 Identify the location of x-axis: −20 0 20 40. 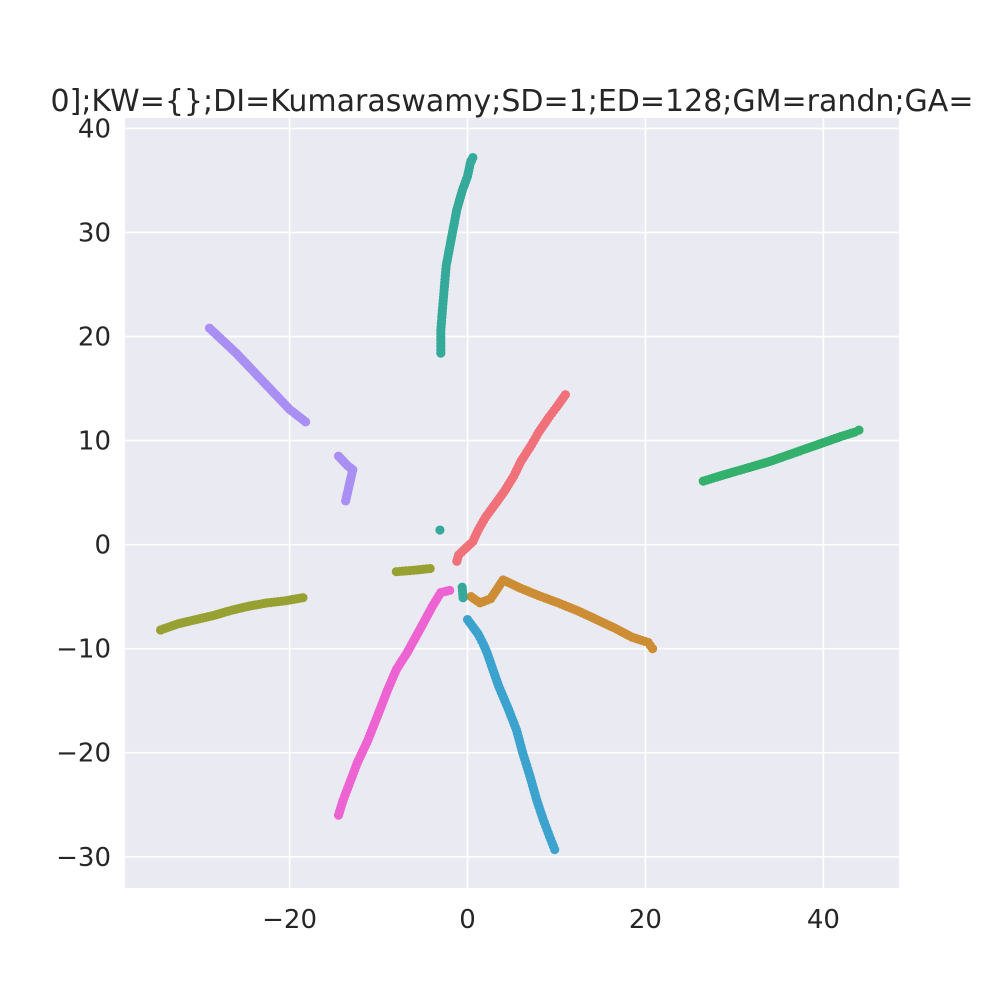
(551, 920).